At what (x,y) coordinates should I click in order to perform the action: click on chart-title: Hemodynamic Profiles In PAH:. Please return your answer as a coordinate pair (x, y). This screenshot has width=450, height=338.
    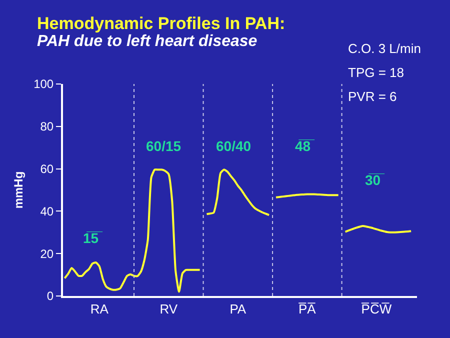
    Looking at the image, I should click on (161, 23).